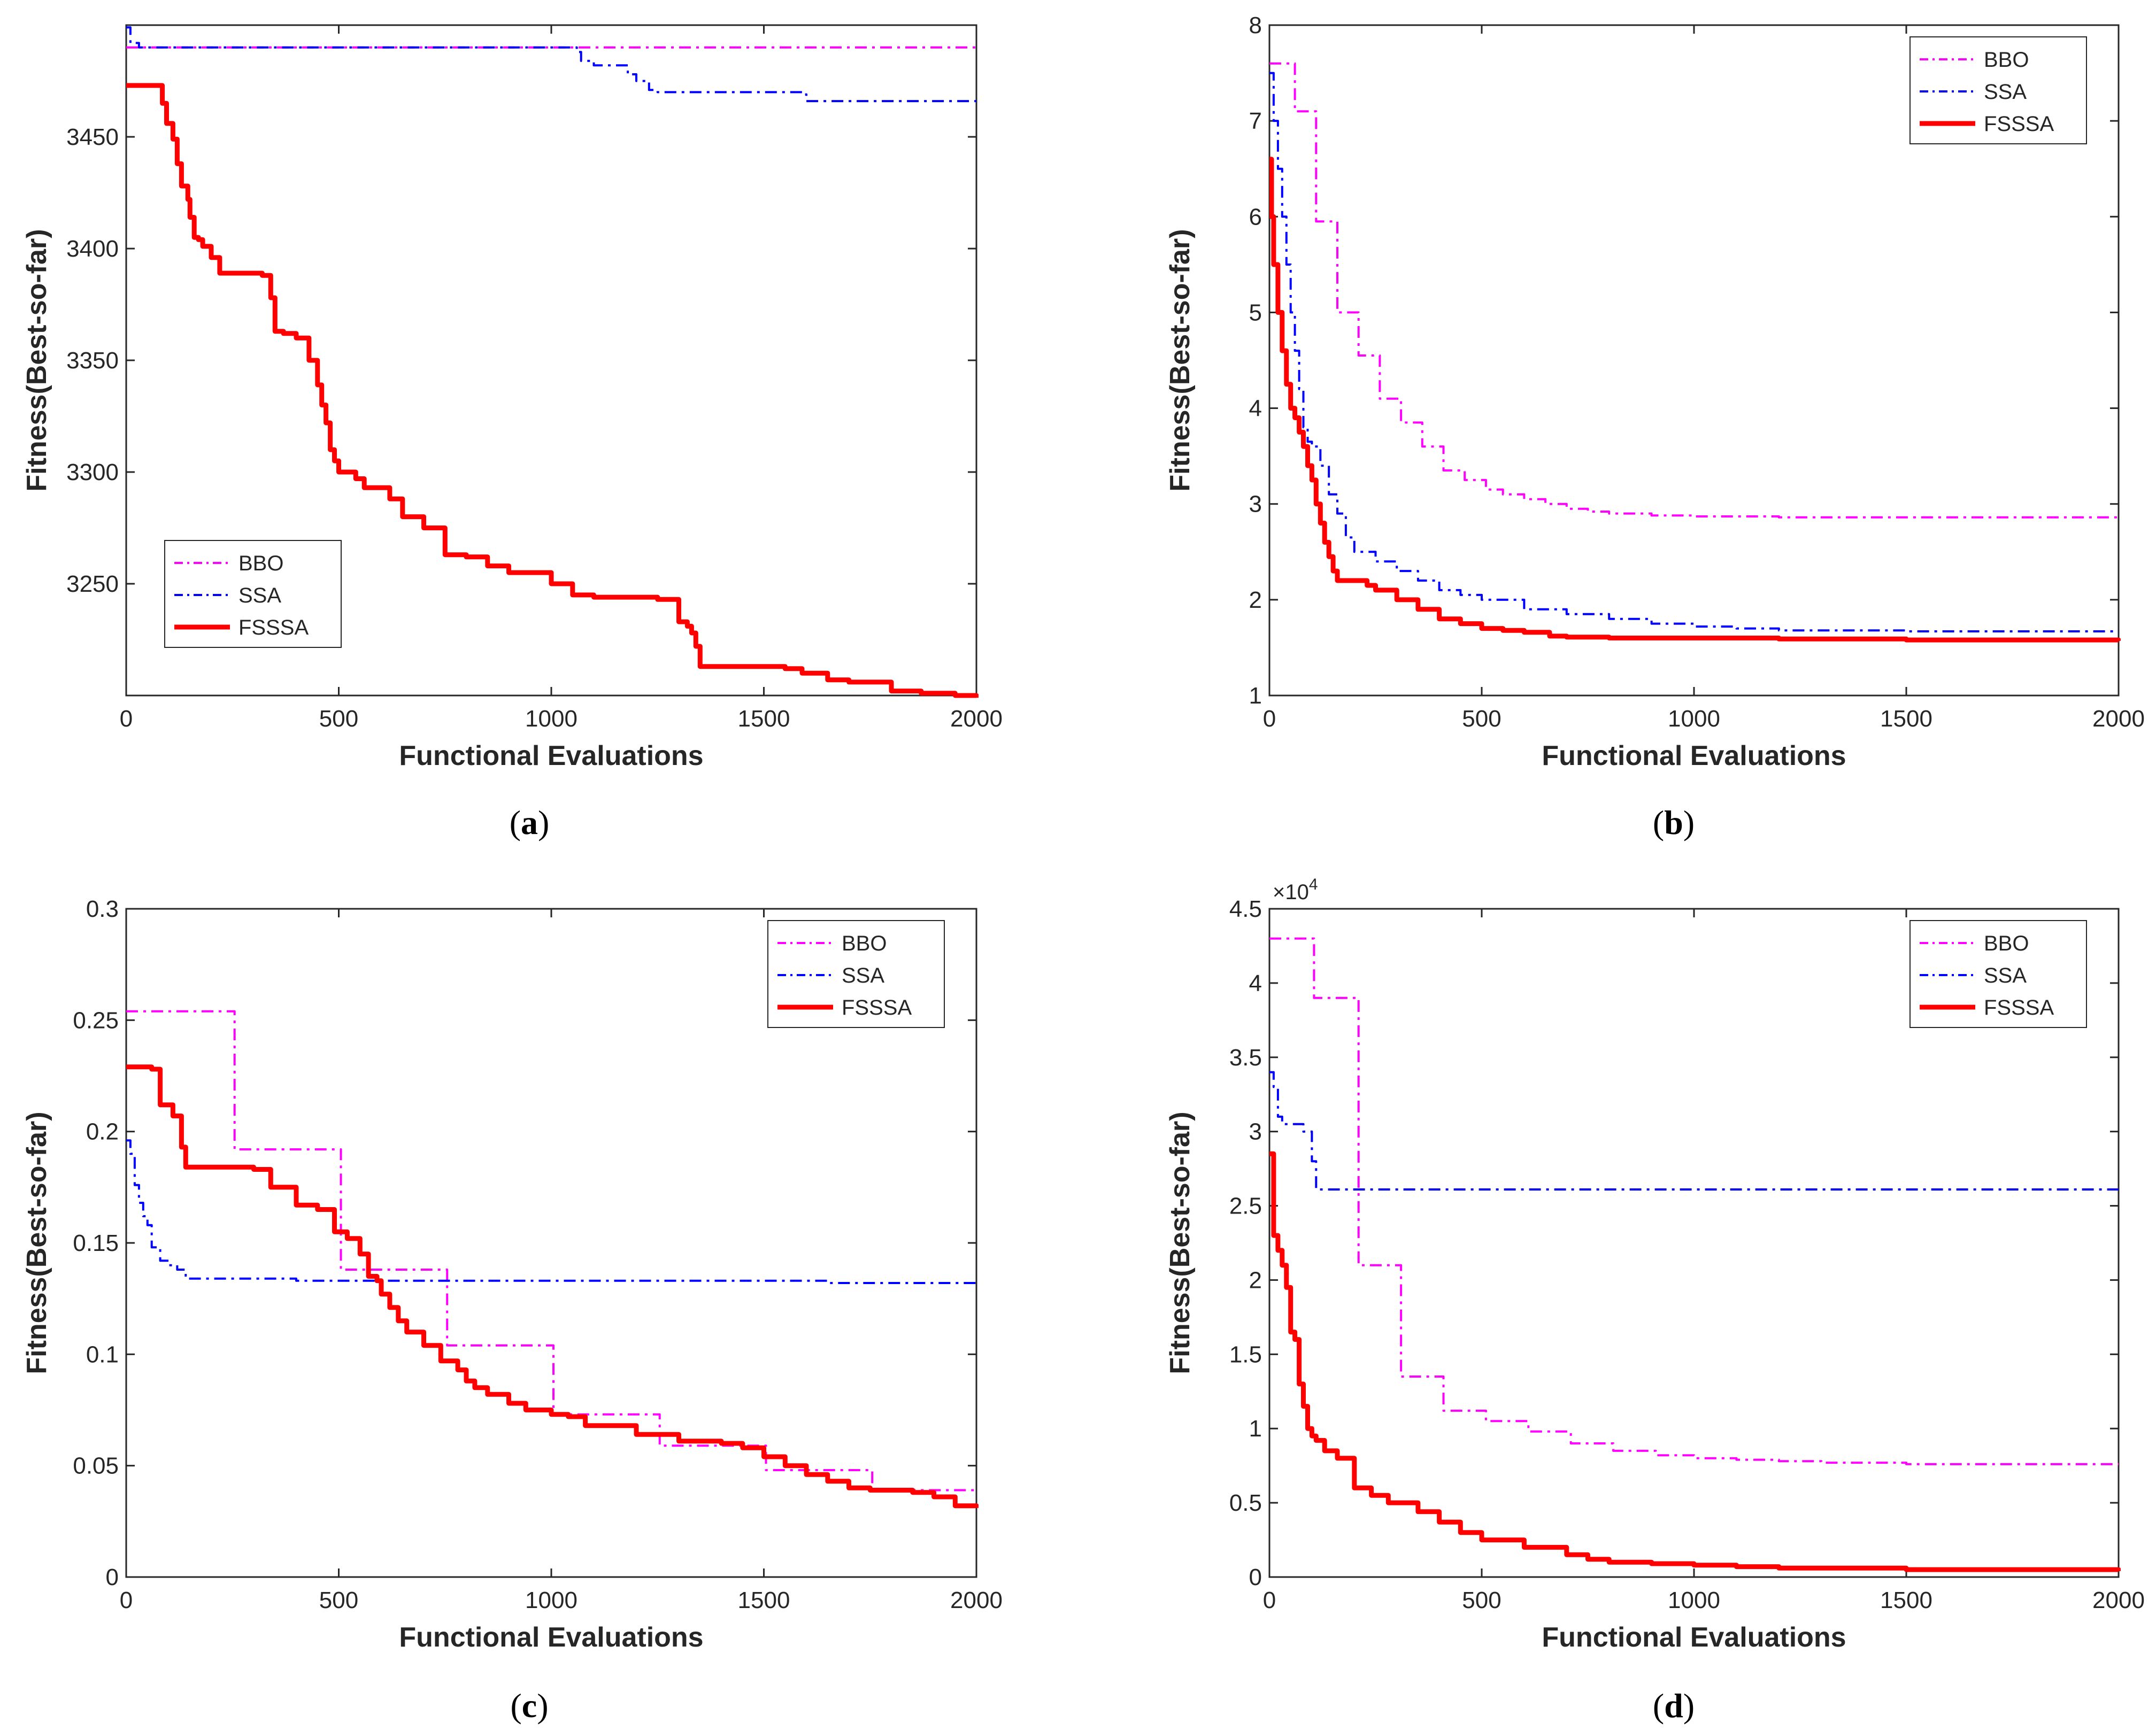  What do you see at coordinates (92, 137) in the screenshot?
I see `y-tick-label: 3450` at bounding box center [92, 137].